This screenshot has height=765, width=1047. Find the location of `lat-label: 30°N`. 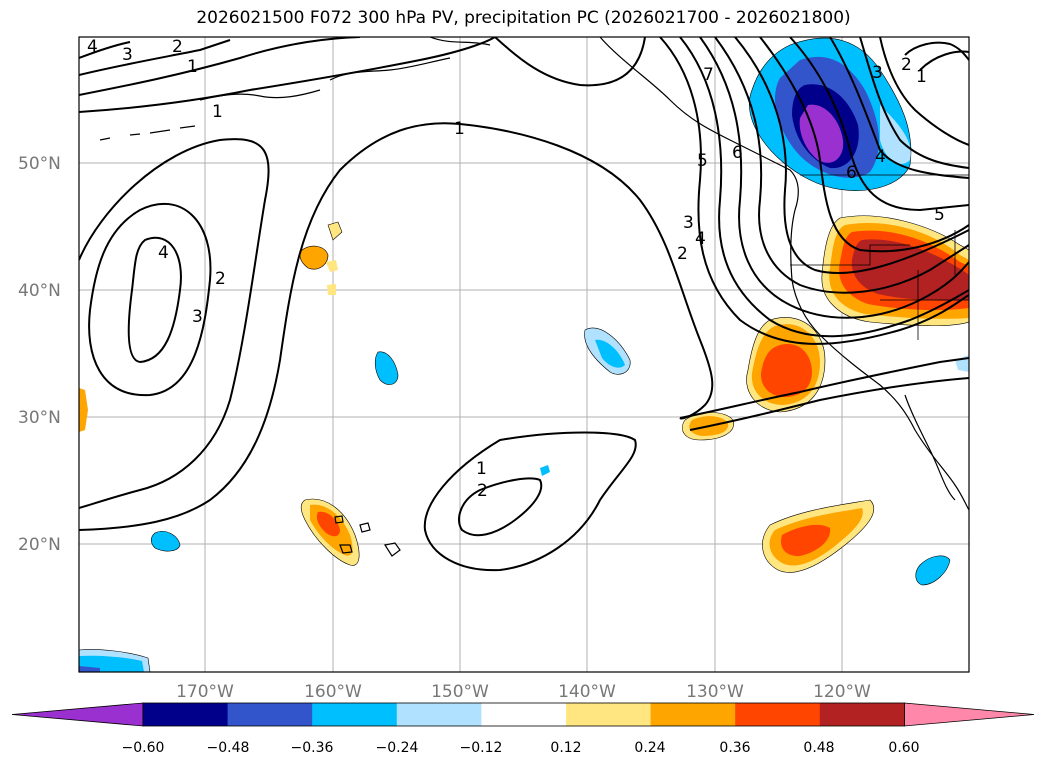

lat-label: 30°N is located at coordinates (39, 418).